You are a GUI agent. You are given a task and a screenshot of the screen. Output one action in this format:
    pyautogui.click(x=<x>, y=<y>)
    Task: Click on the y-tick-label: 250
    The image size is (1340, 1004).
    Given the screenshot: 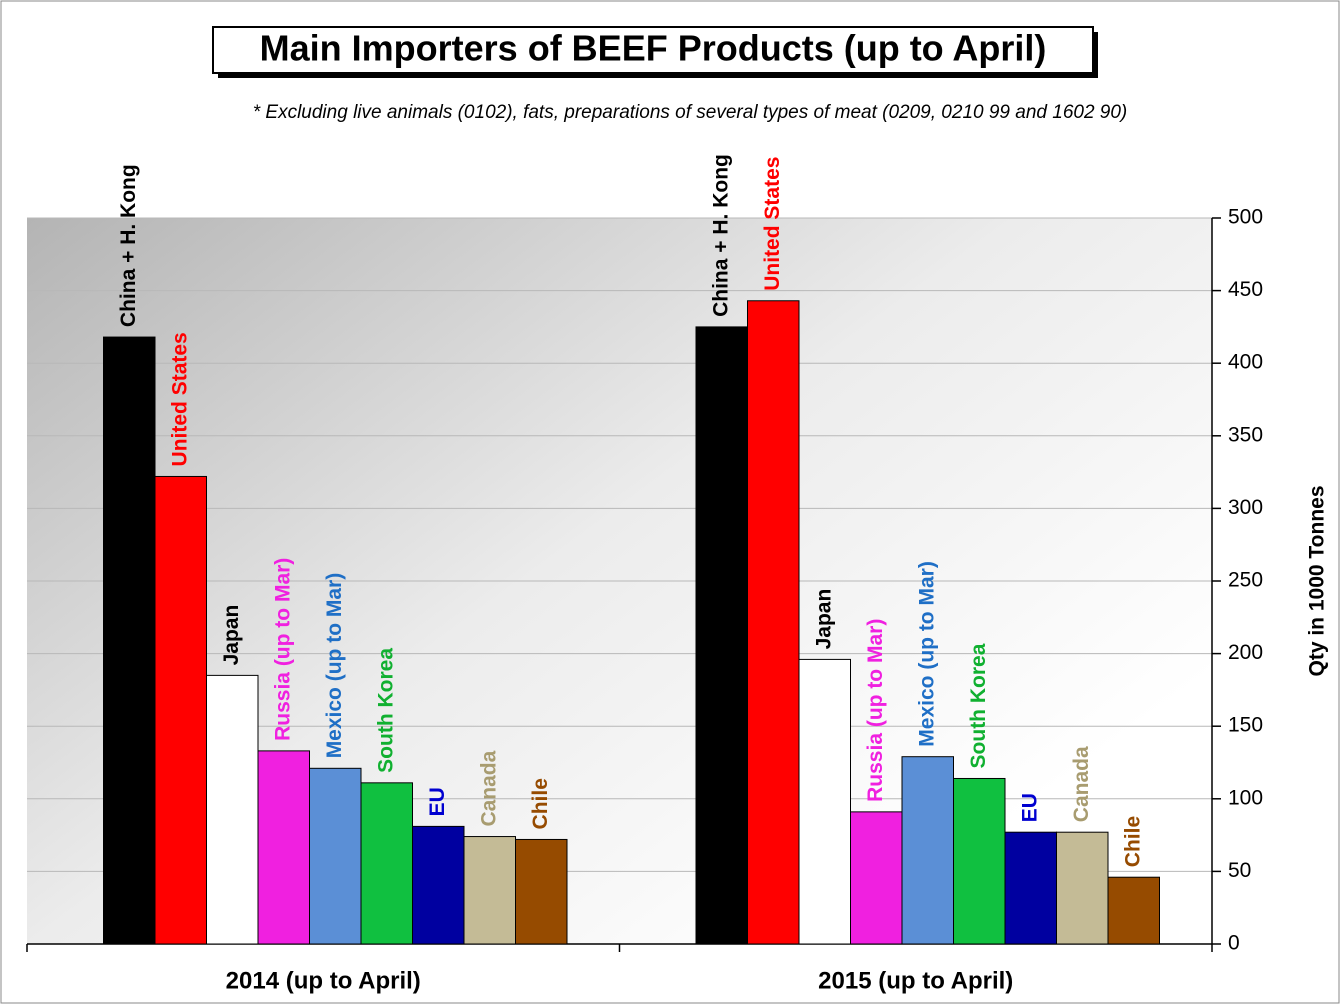 What is the action you would take?
    pyautogui.click(x=1245, y=580)
    